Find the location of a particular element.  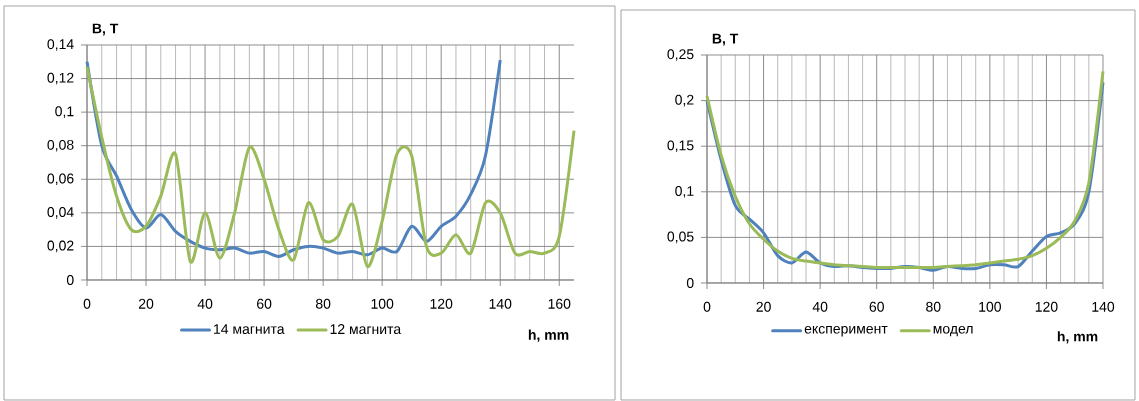

y-tick-label: 0,14 is located at coordinates (60, 45).